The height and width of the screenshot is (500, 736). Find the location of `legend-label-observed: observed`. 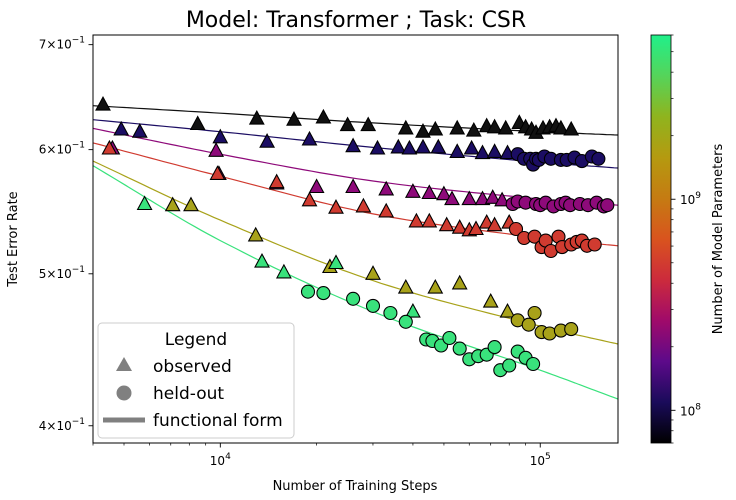

legend-label-observed: observed is located at coordinates (192, 367).